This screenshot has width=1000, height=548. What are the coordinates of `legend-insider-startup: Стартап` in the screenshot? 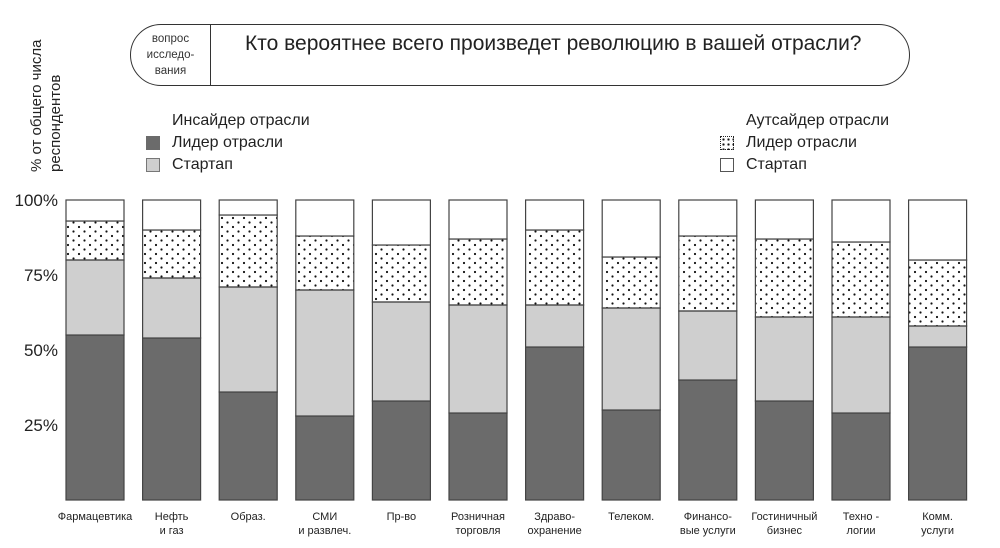 It's located at (189, 165).